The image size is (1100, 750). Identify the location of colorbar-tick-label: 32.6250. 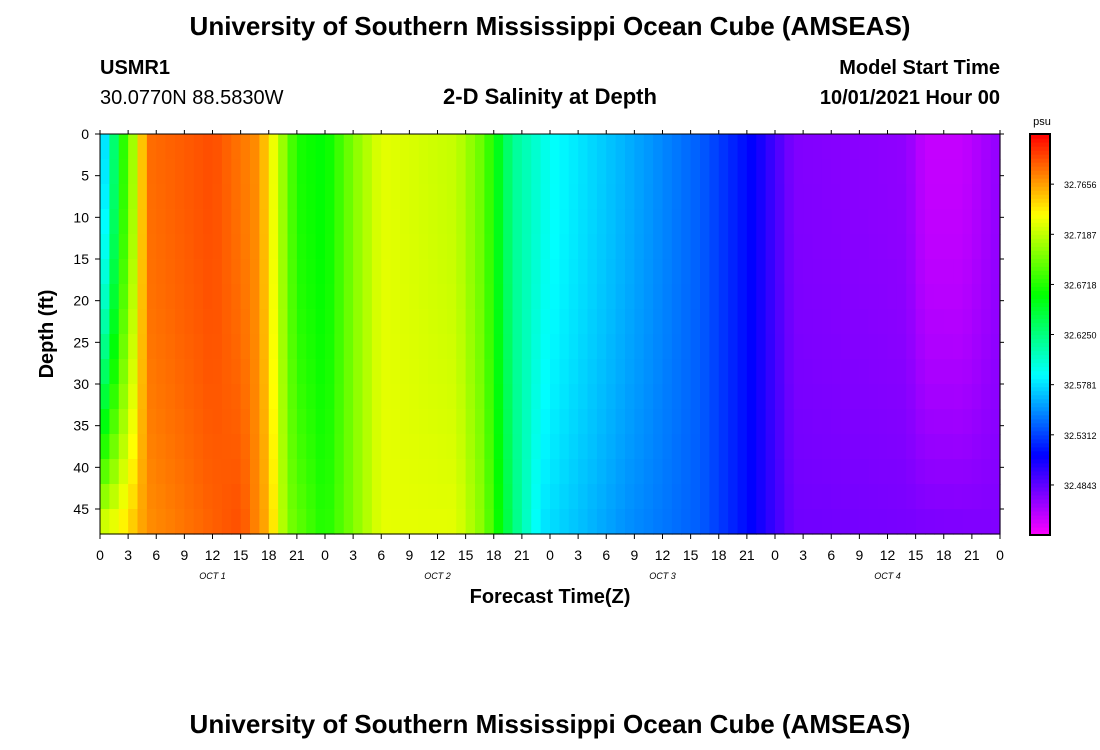
(1080, 336).